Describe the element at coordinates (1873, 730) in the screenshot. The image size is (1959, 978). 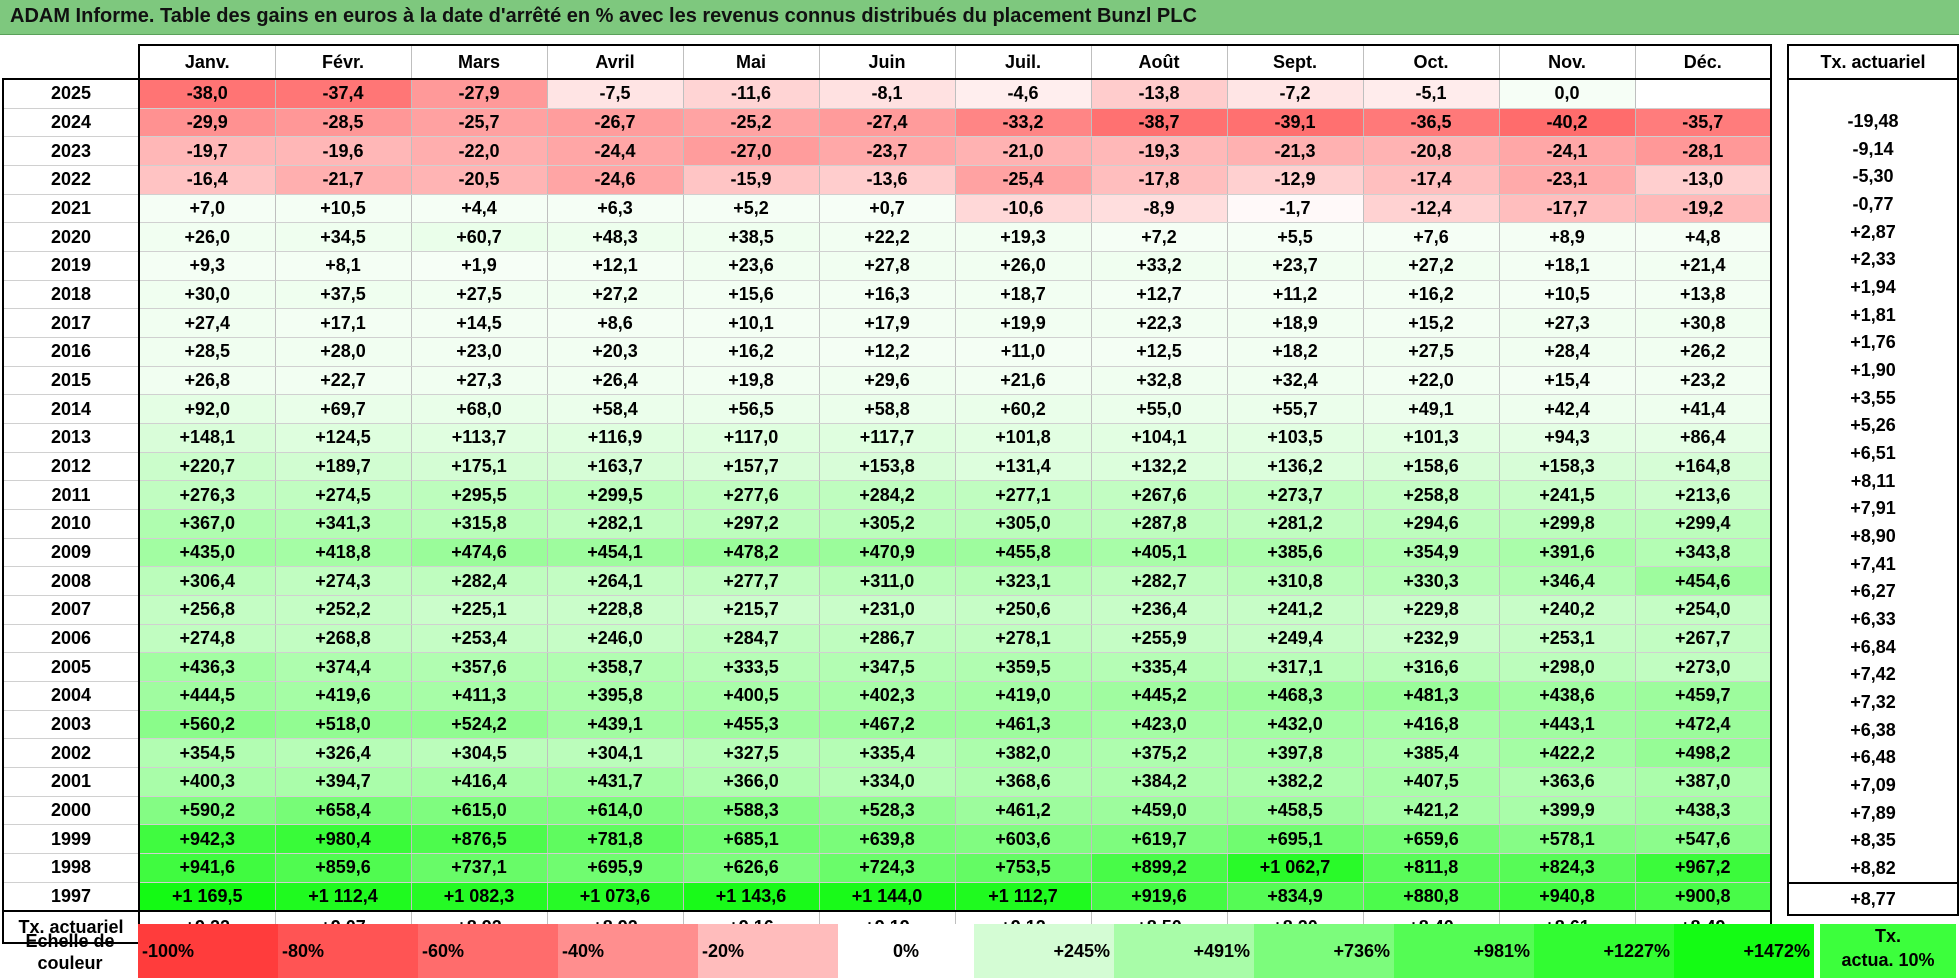
I see `actuarial-rate-cell: +6,38` at that location.